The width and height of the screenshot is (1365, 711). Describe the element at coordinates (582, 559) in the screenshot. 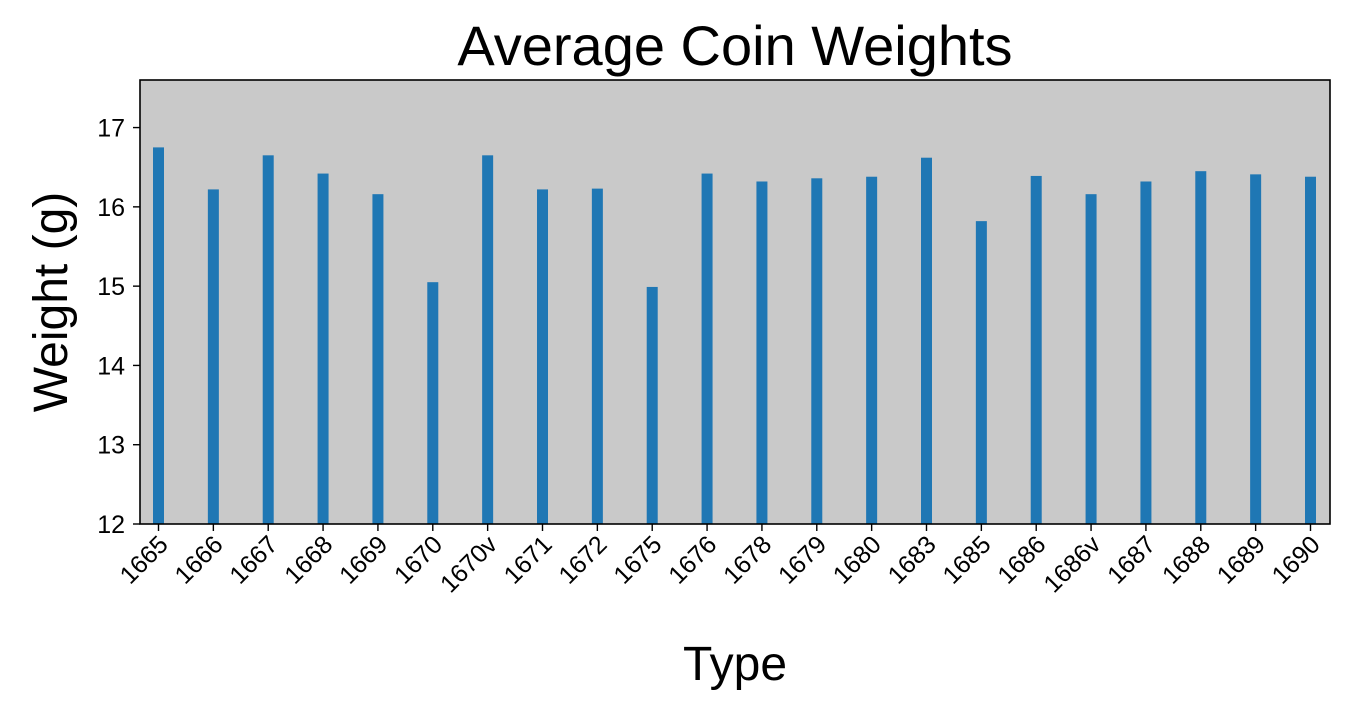

I see `x-tick-label: 1672` at that location.